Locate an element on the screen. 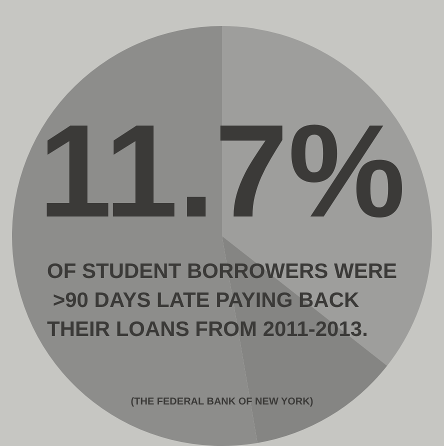  text: (THE FEDERAL BANK OF NEW YORK) is located at coordinates (222, 402).